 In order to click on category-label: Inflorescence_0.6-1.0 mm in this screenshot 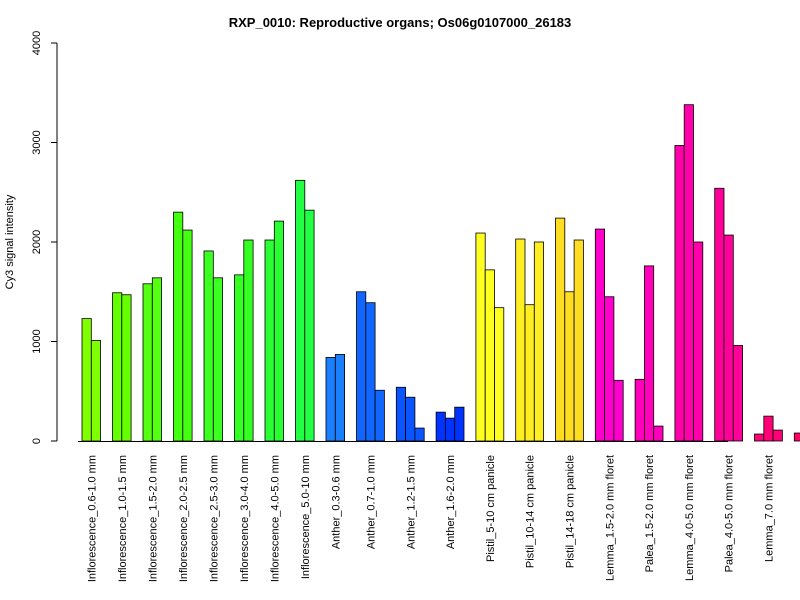, I will do `click(92, 518)`.